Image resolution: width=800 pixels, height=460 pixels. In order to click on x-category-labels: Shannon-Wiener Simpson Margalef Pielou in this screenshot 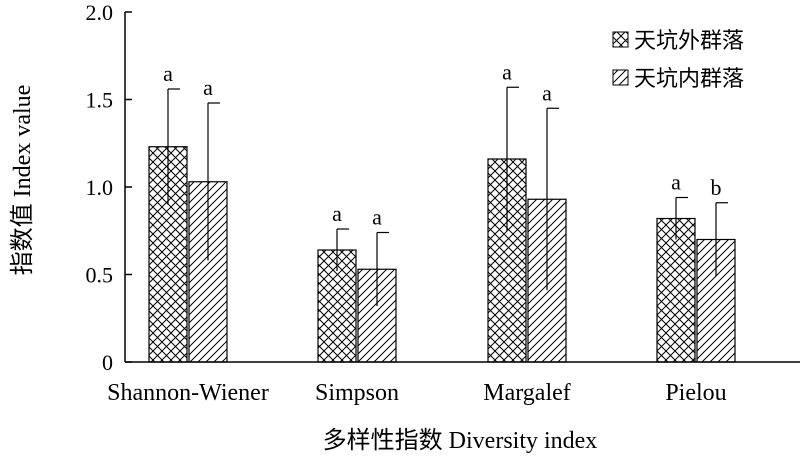, I will do `click(417, 393)`.